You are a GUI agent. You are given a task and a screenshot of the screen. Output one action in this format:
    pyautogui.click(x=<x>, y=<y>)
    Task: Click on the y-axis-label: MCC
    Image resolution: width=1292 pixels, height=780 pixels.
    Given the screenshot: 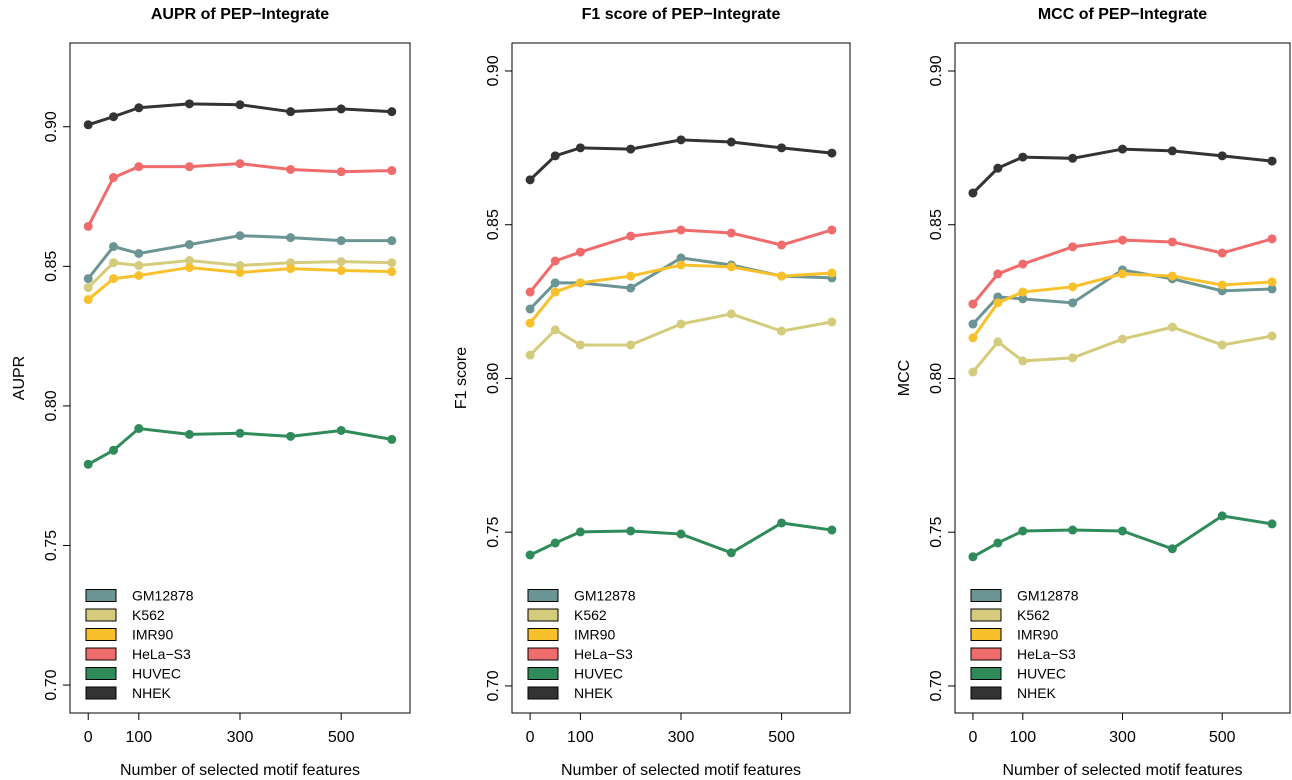 What is the action you would take?
    pyautogui.click(x=904, y=378)
    